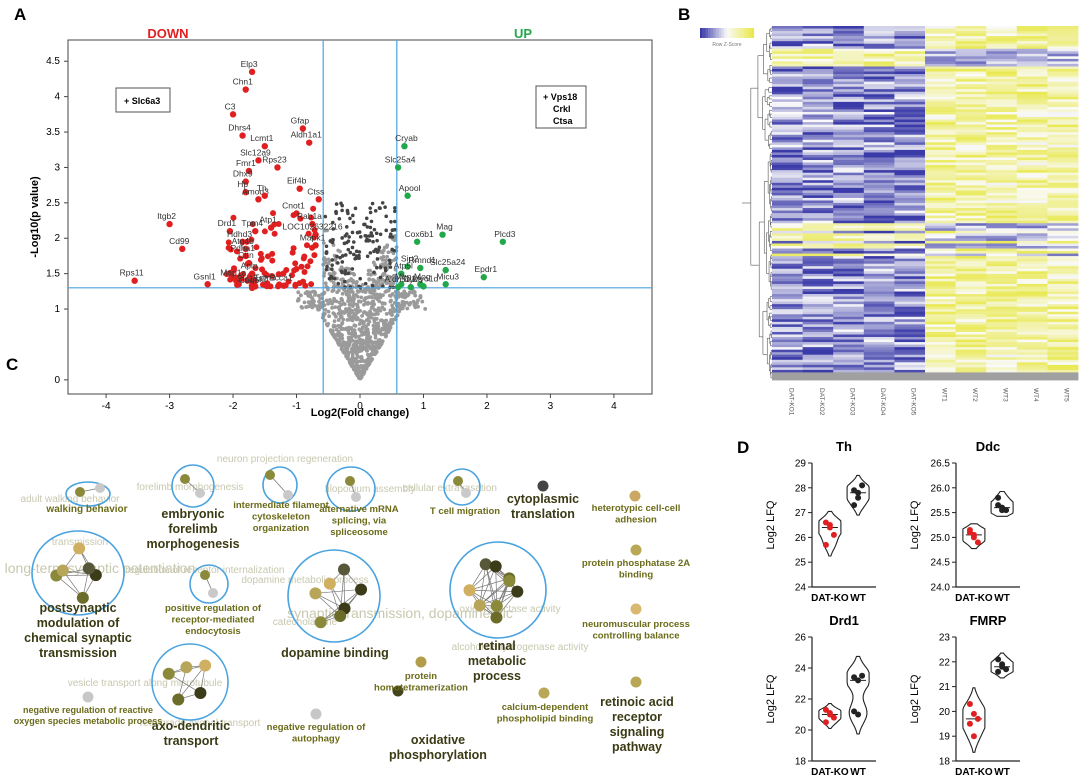 The width and height of the screenshot is (1084, 780). Describe the element at coordinates (709, 33) in the screenshot. I see `colorbar-segment` at that location.